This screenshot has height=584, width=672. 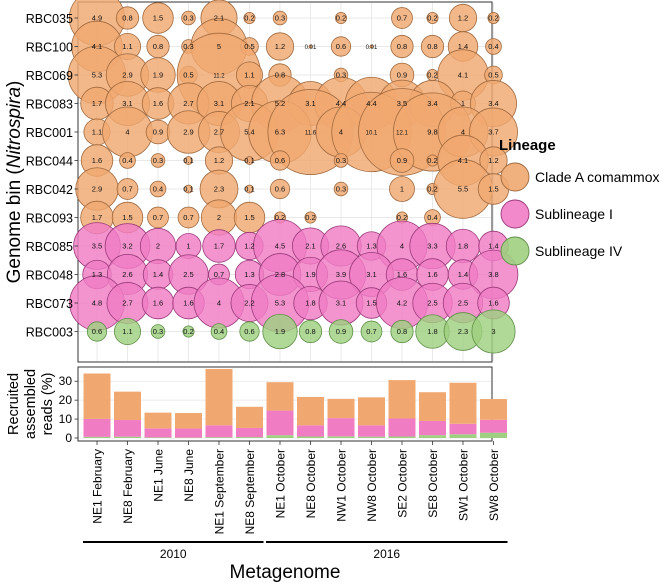 I want to click on bin-label: RBC048, so click(x=49, y=276).